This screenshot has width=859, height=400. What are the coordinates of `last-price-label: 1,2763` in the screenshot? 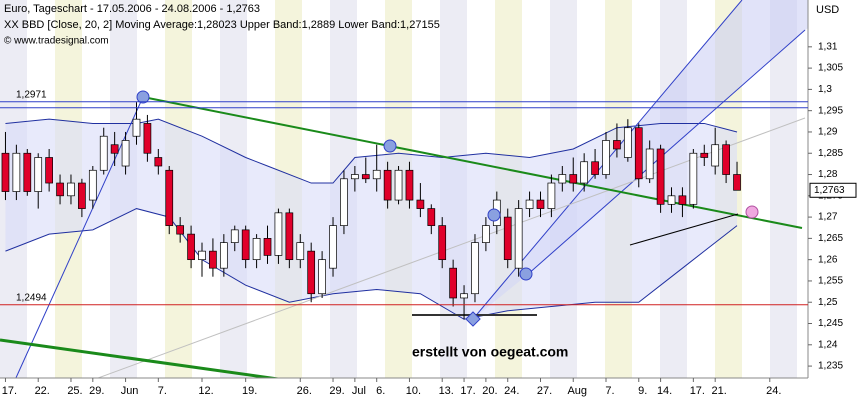 It's located at (829, 190).